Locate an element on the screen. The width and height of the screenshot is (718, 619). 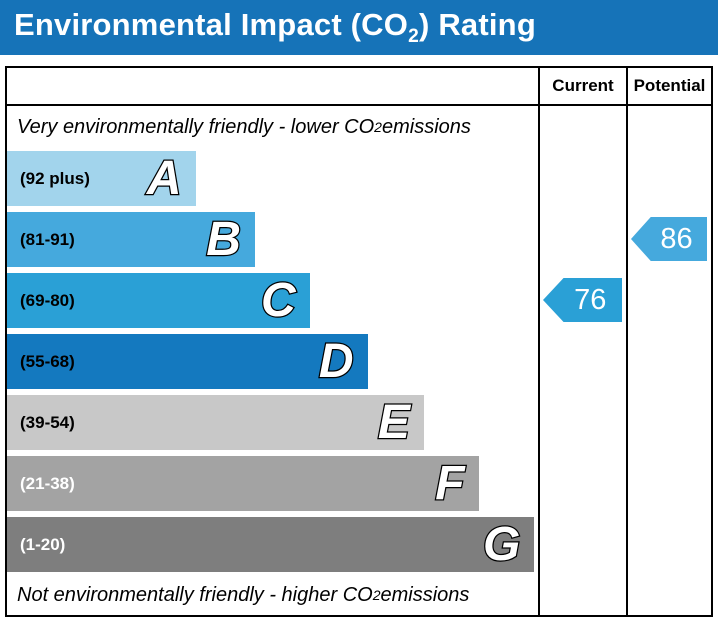
band-letter: B is located at coordinates (223, 239).